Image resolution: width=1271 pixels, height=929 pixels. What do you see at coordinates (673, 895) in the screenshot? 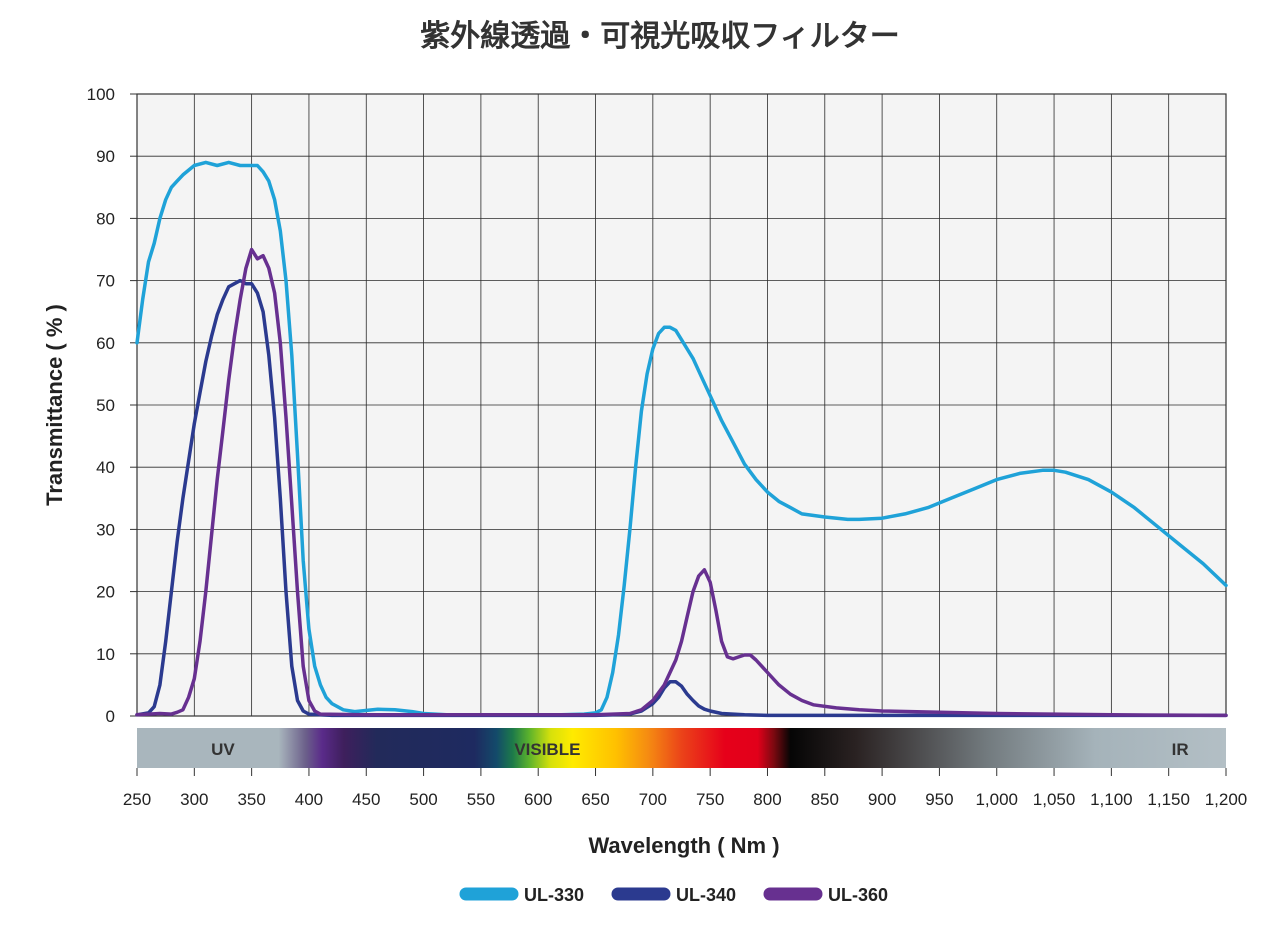
I see `legend: UL-330 UL-340 UL-360` at bounding box center [673, 895].